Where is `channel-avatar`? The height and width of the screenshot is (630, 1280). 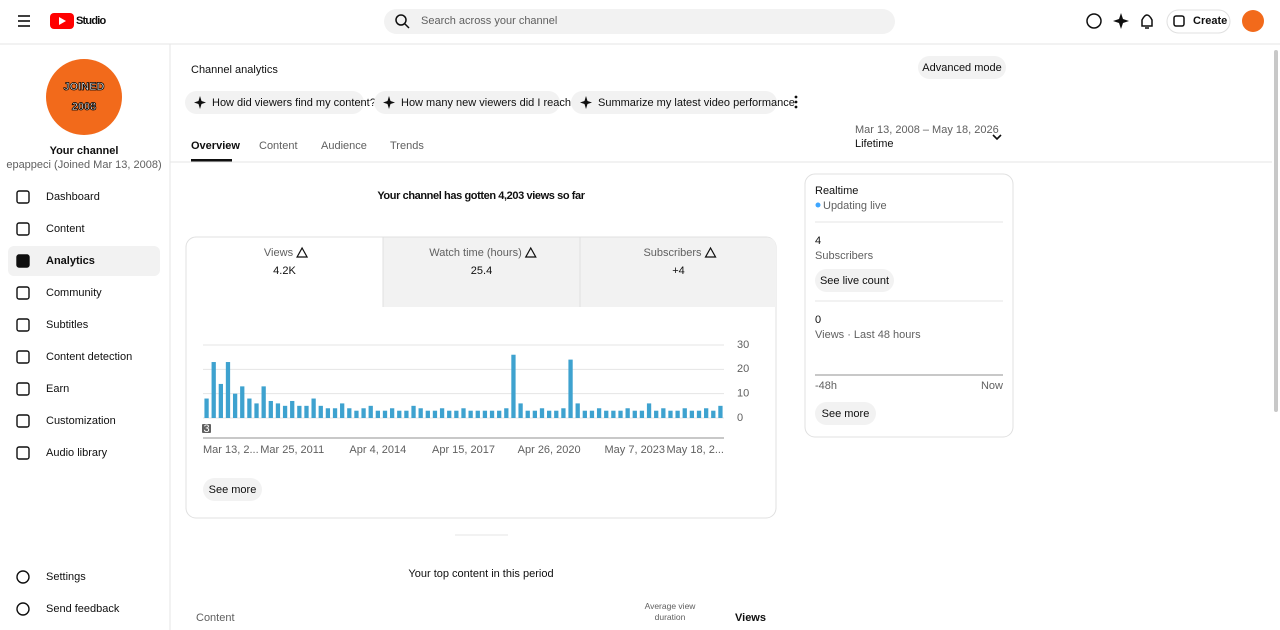 channel-avatar is located at coordinates (84, 97).